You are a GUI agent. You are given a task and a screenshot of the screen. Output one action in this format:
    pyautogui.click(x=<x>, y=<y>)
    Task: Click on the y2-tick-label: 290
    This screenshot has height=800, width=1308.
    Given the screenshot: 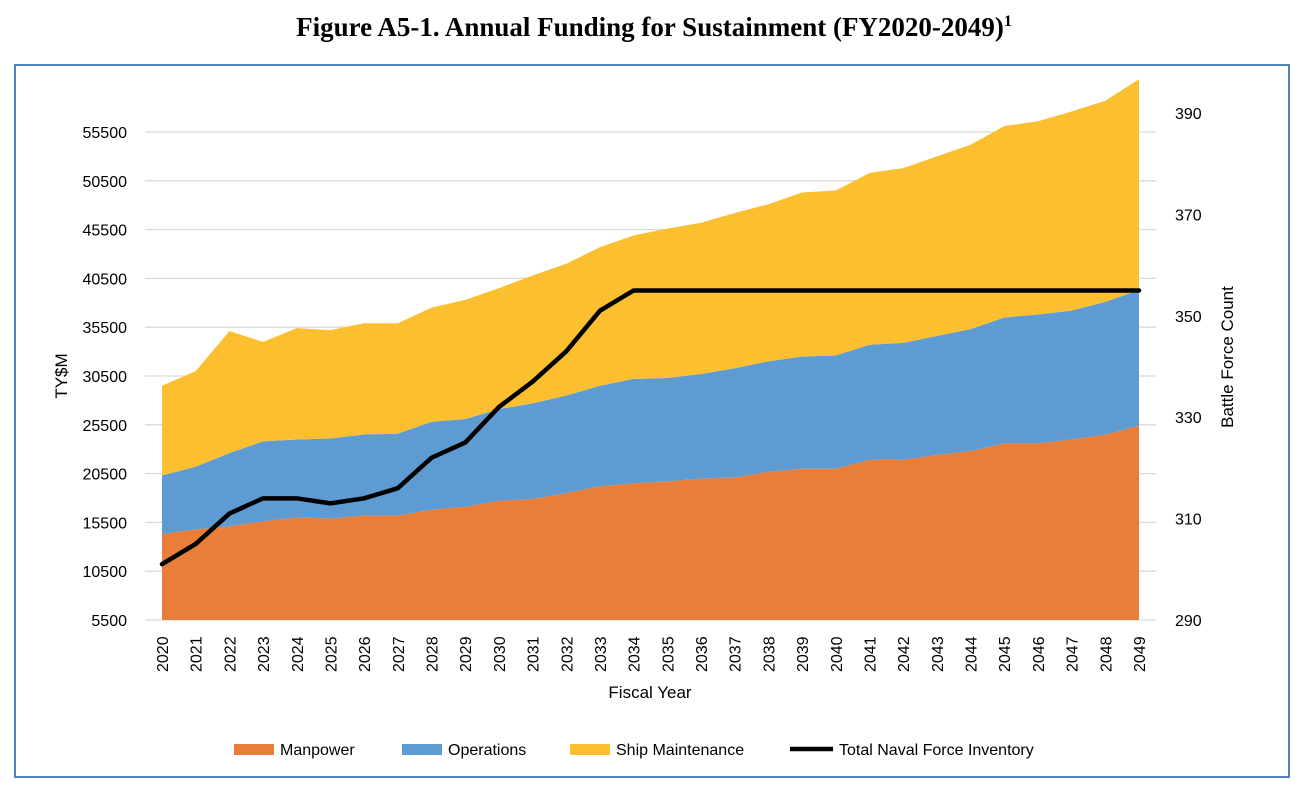 What is the action you would take?
    pyautogui.click(x=1188, y=621)
    